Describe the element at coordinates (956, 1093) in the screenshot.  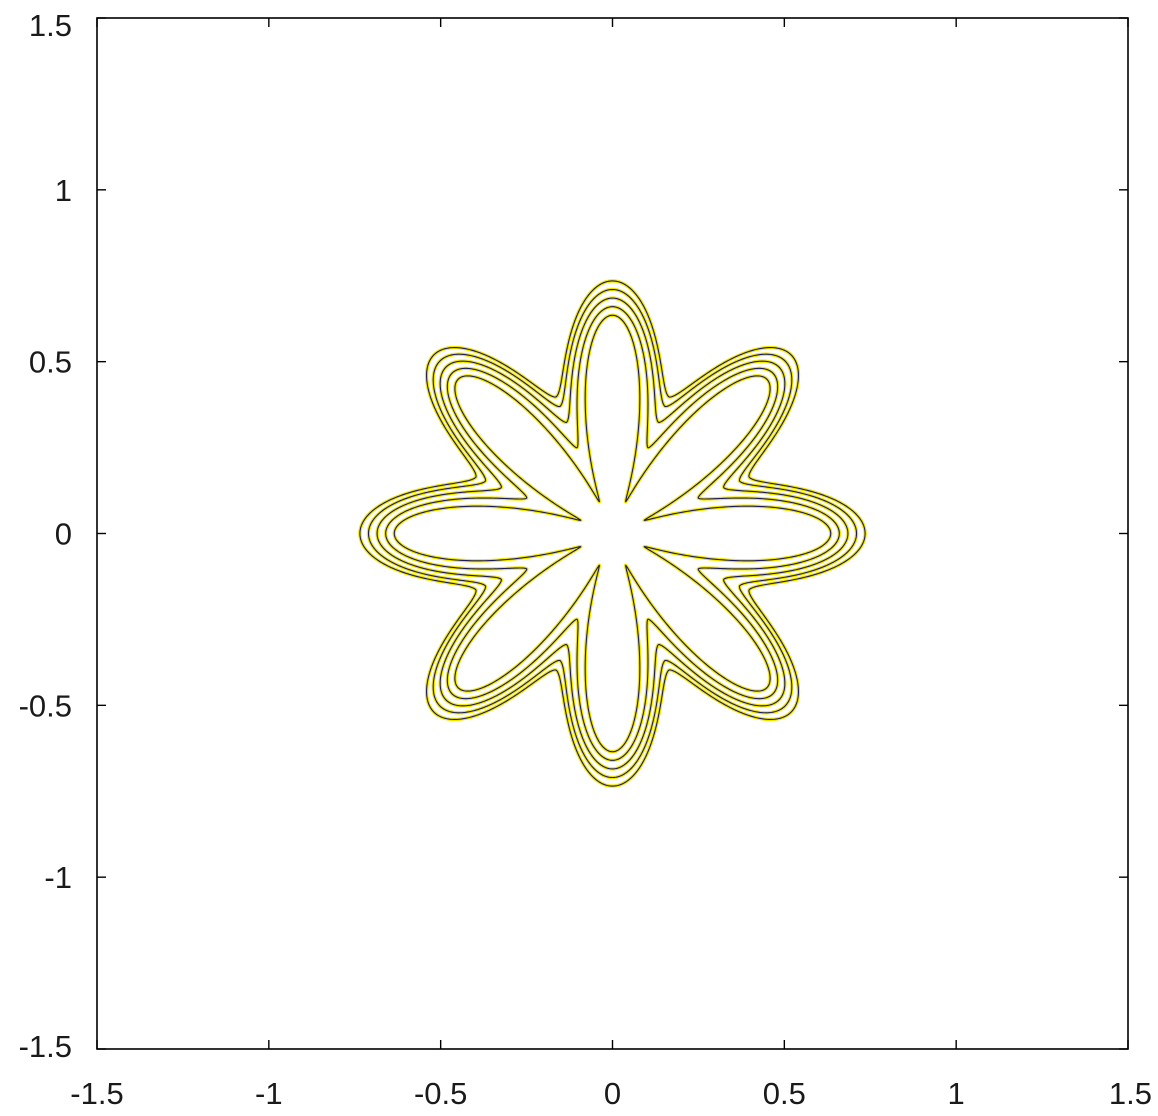
I see `x-tick-label-5: 1` at that location.